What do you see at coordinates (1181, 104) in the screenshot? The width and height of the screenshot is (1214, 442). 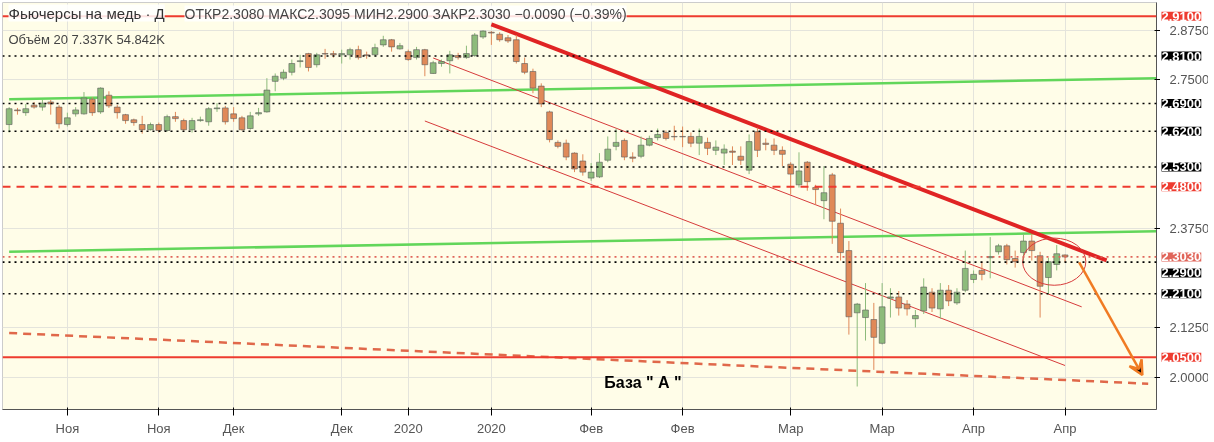 I see `ref-line-label: 2.6900` at bounding box center [1181, 104].